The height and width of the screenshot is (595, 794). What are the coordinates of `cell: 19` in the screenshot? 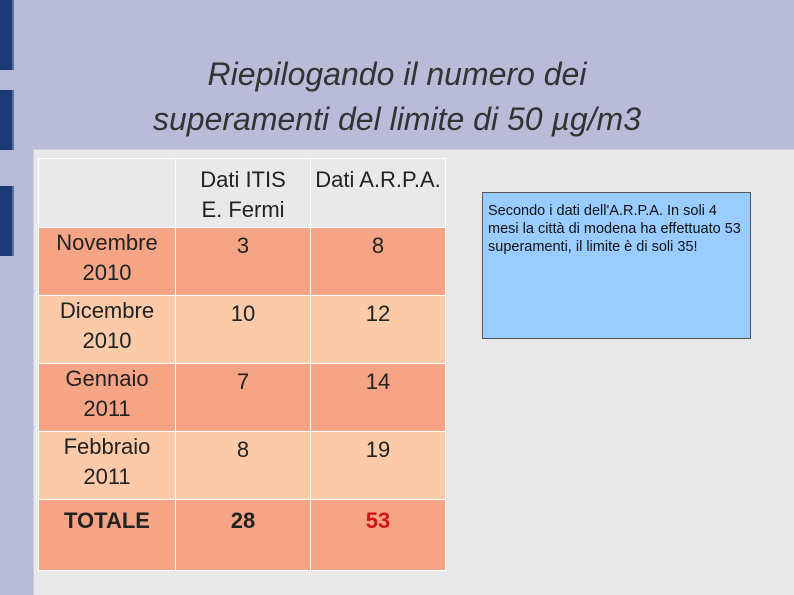 It's located at (378, 465).